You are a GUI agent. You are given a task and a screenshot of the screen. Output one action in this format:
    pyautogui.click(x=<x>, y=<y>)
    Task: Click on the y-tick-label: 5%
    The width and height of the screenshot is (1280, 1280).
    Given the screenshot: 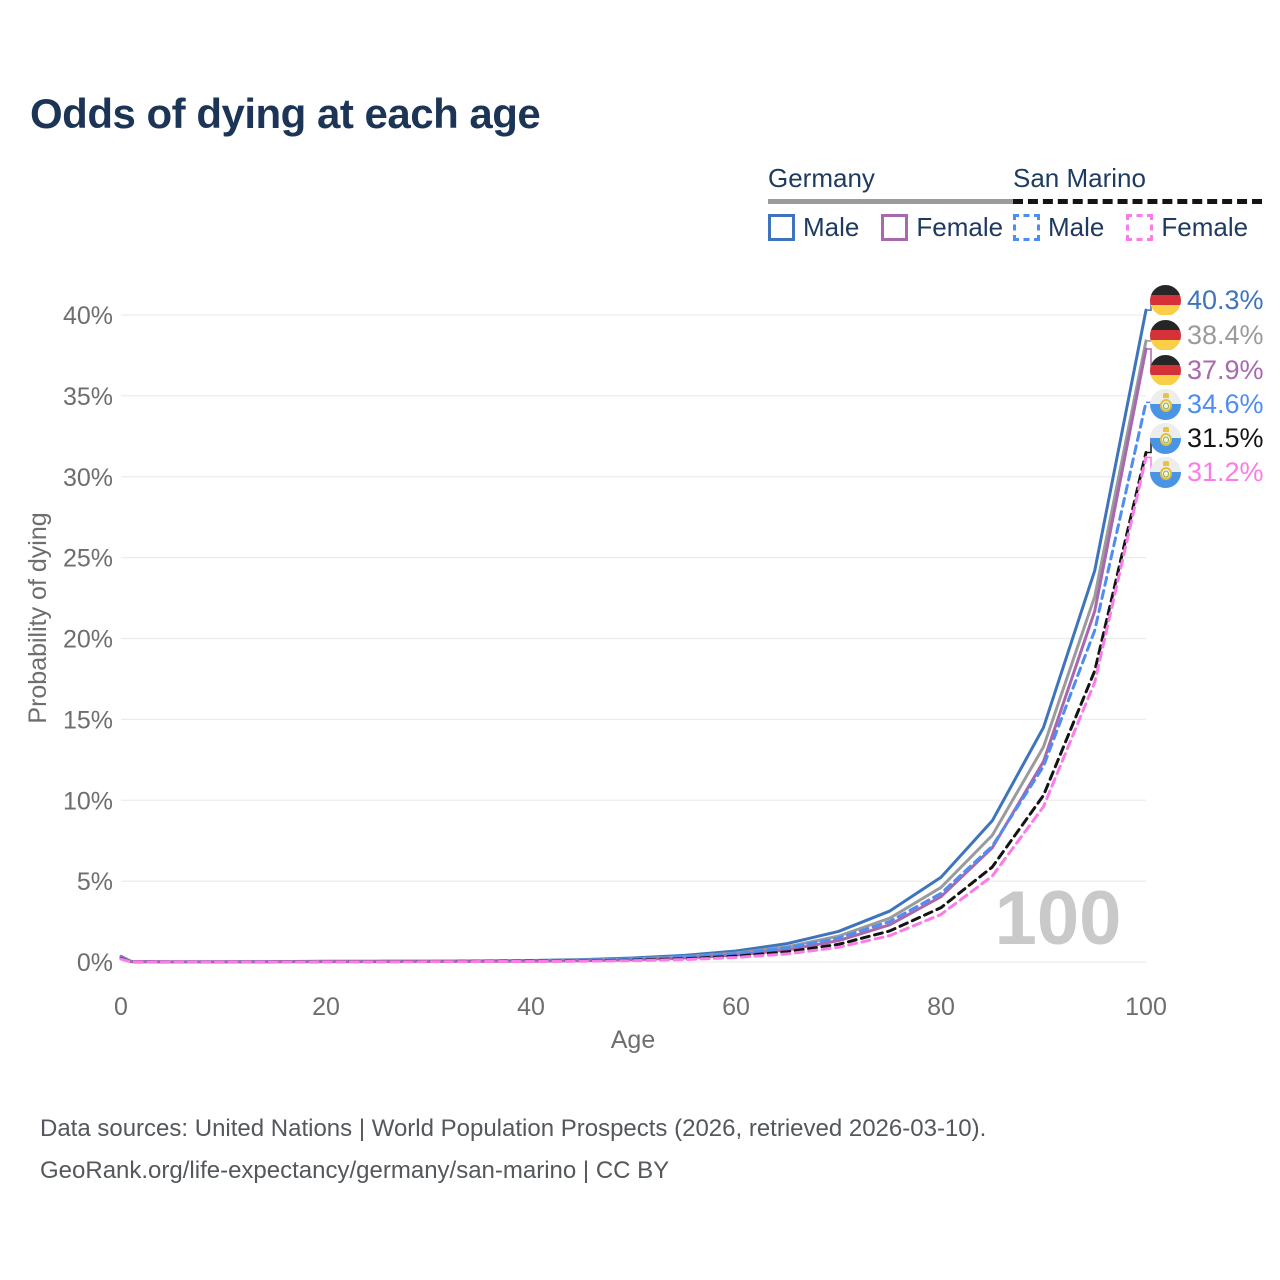 What is the action you would take?
    pyautogui.click(x=95, y=882)
    